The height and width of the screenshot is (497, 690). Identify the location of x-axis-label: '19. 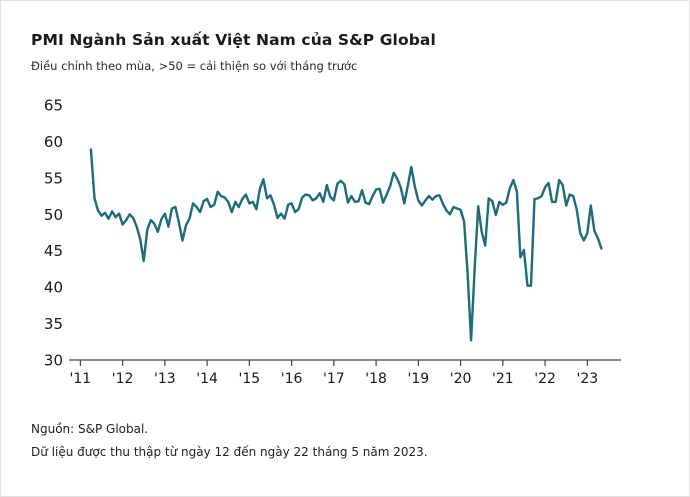
(419, 379).